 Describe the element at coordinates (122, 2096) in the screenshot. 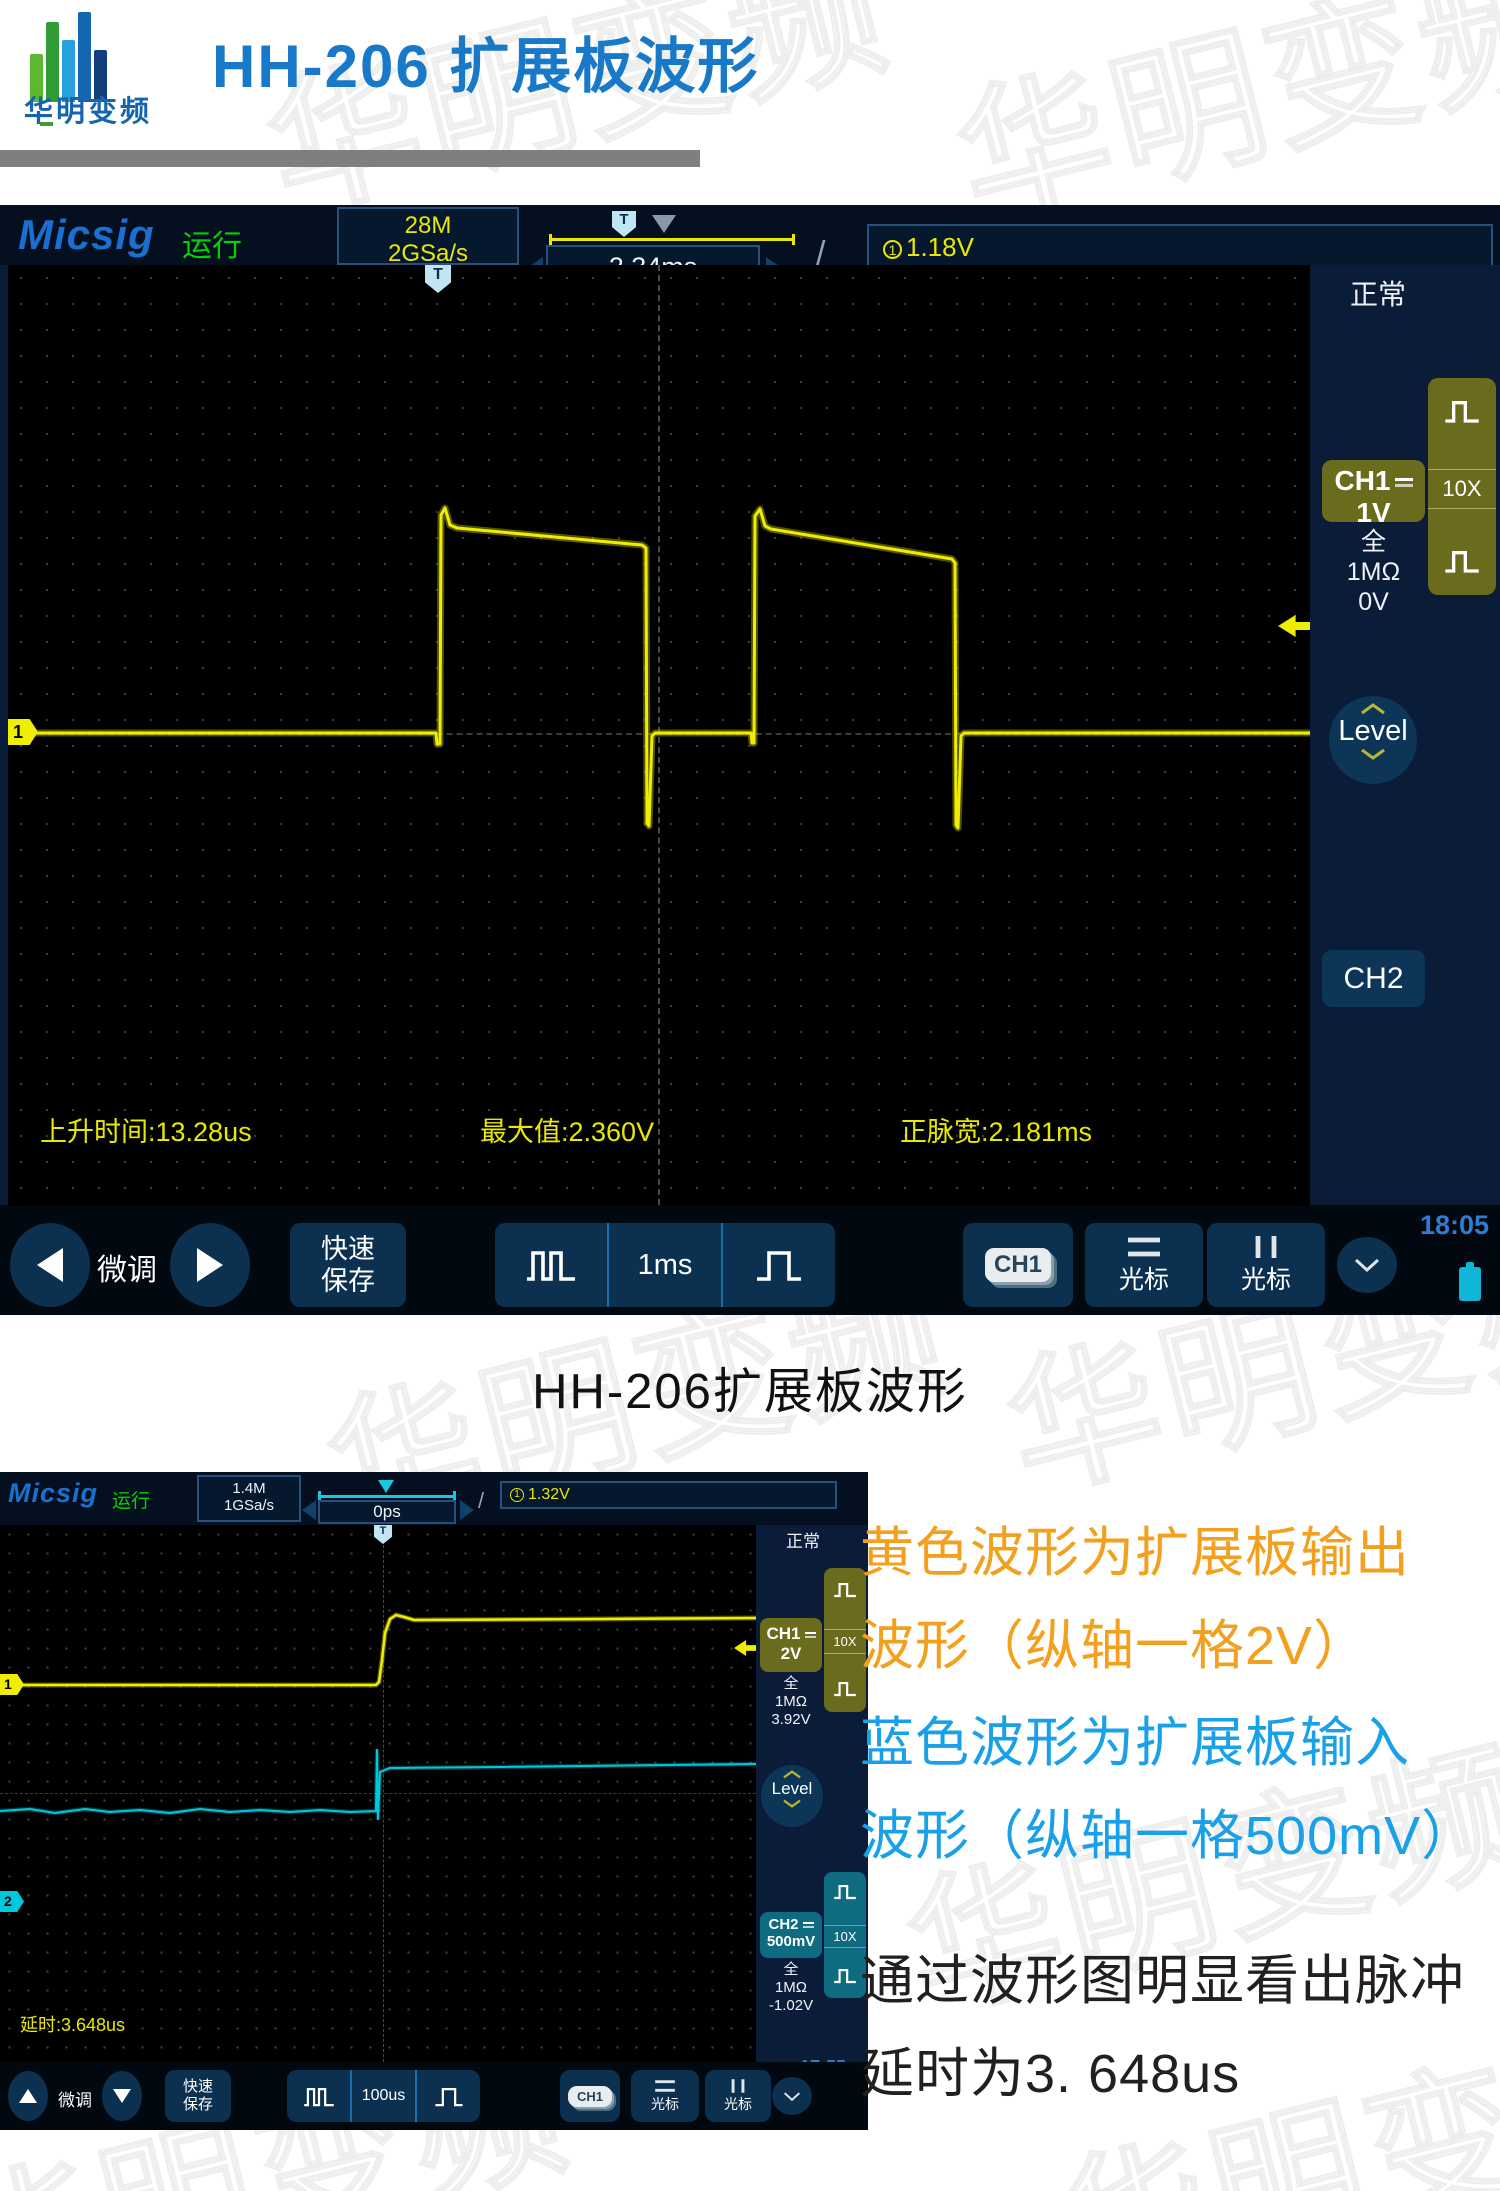

I see `fine-tune-down-button` at that location.